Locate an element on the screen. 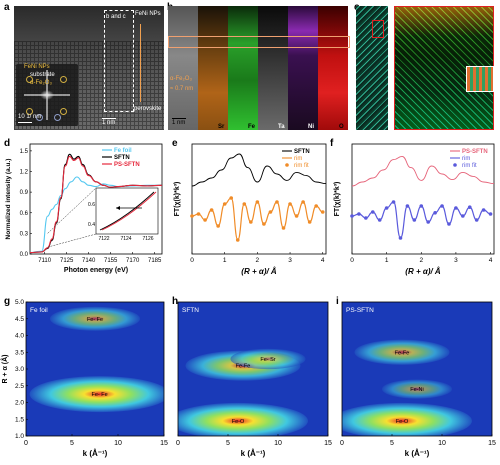  inset-x-tick-label: 7122 is located at coordinates (103, 239).